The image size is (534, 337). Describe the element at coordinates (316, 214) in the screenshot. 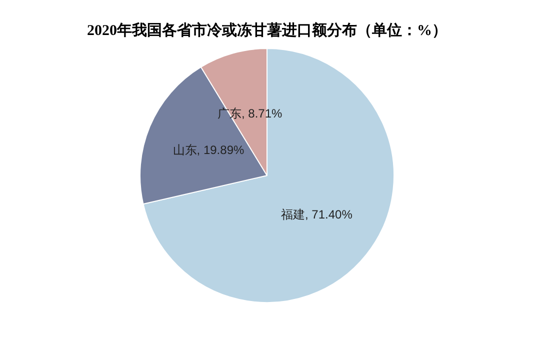

I see `slice-label: 福建, 71.40%` at that location.